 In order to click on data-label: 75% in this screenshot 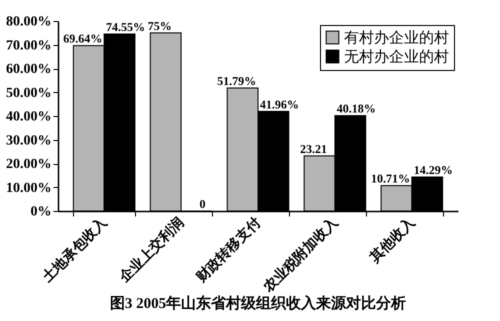, I will do `click(160, 25)`.